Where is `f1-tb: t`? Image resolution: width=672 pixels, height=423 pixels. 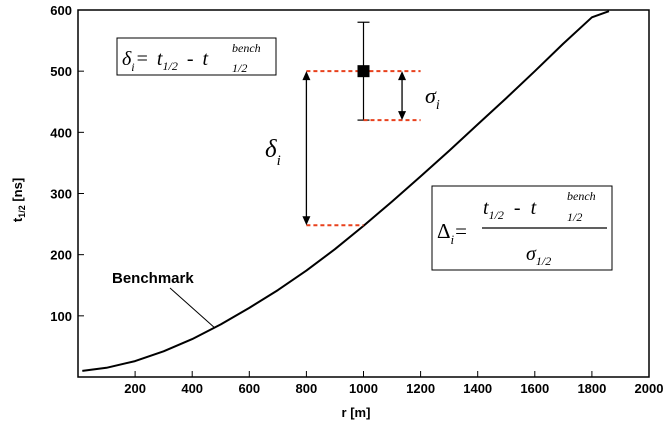 f1-tb: t is located at coordinates (206, 59).